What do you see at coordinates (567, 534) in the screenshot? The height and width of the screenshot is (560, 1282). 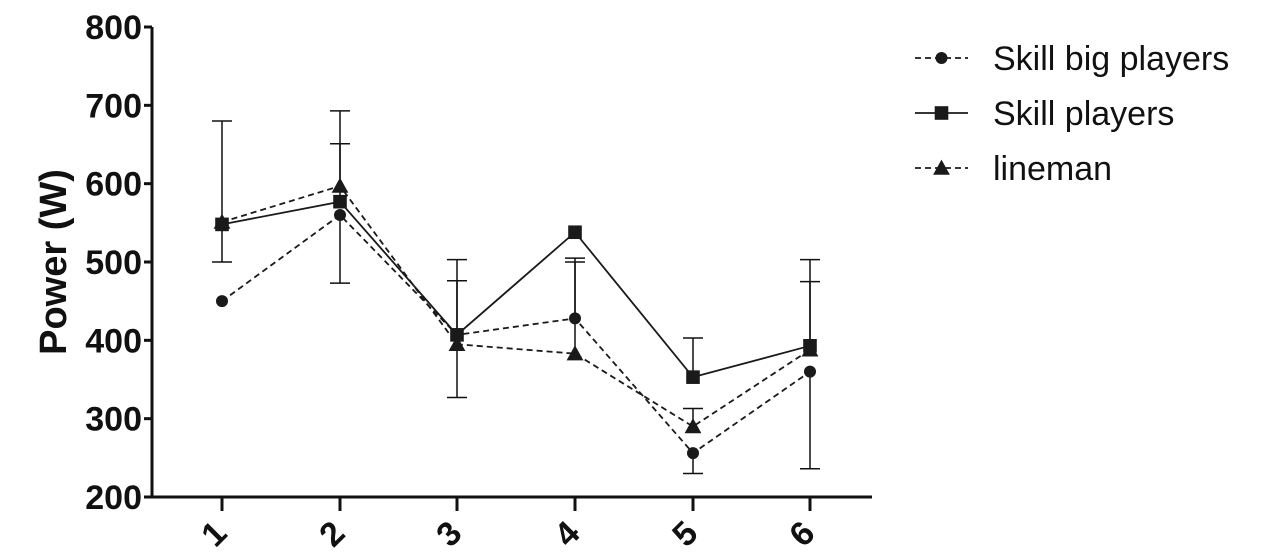 I see `x-tick-label: 4` at bounding box center [567, 534].